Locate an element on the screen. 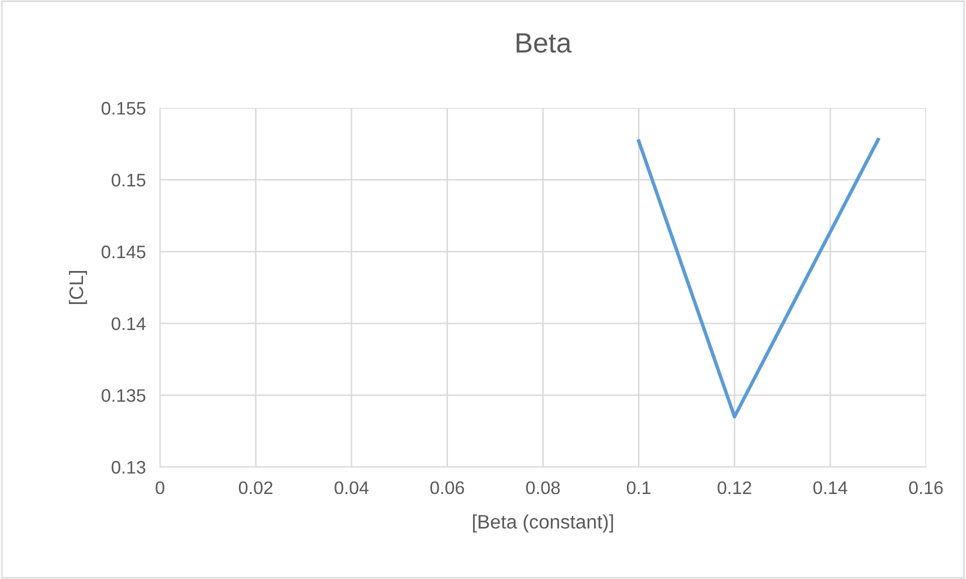  x-tick-label: 0.06 is located at coordinates (447, 487).